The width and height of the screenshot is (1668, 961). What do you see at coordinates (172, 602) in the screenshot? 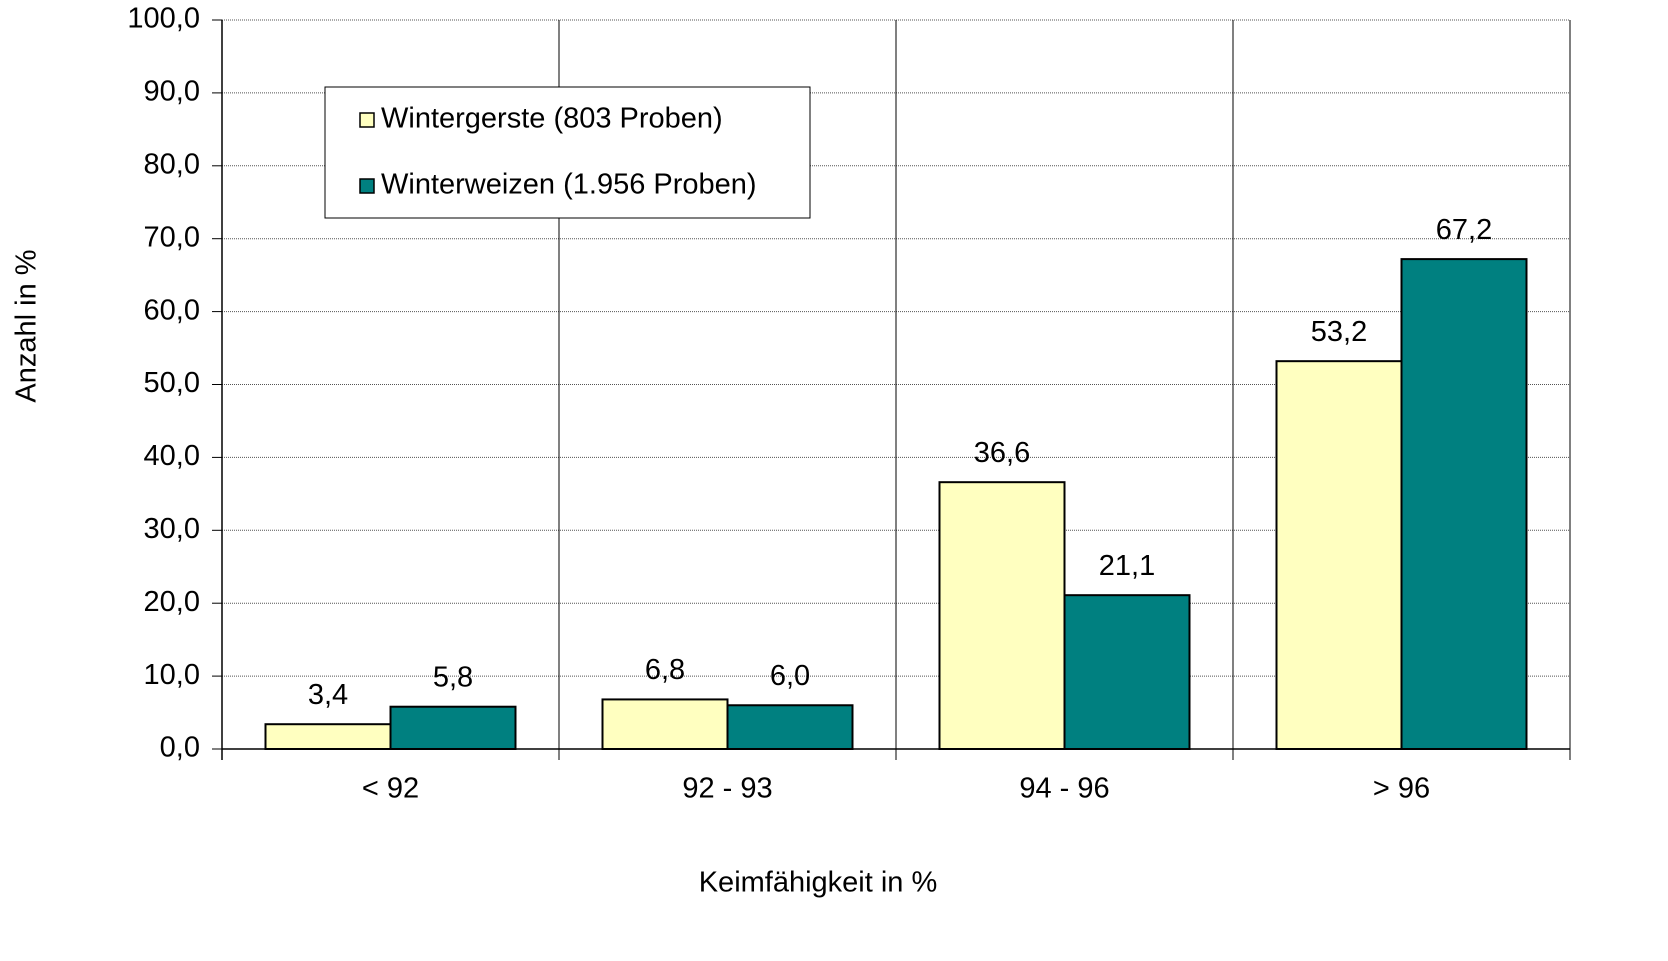
I see `y-tick-label: 20,0` at bounding box center [172, 602].